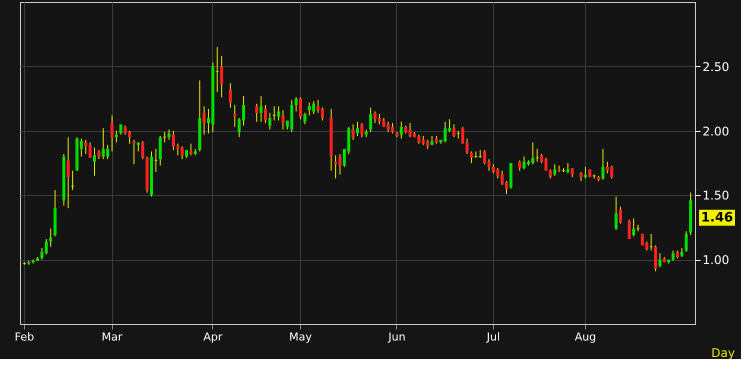  Describe the element at coordinates (585, 337) in the screenshot. I see `x-tick-label: Aug` at that location.